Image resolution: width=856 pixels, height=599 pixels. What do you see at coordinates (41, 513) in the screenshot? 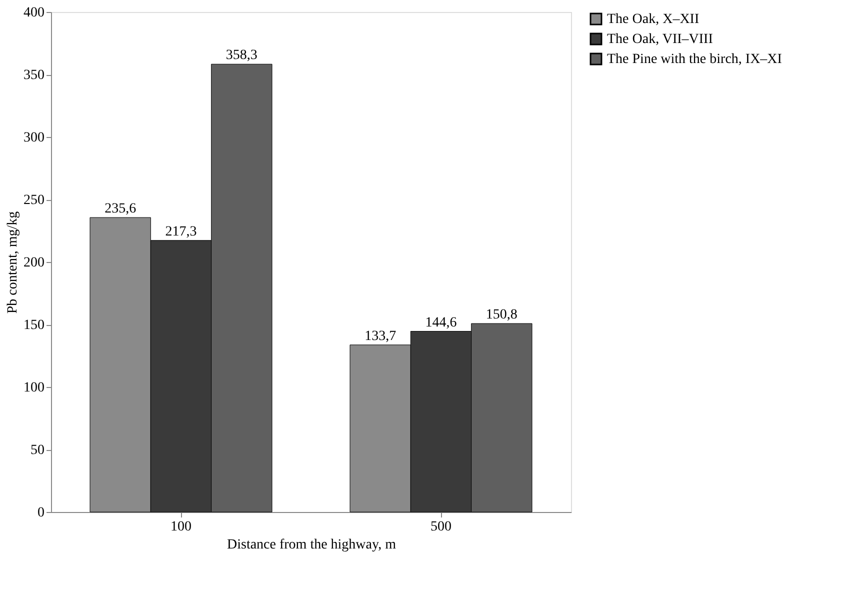
I see `y-tick-label: 0` at bounding box center [41, 513].